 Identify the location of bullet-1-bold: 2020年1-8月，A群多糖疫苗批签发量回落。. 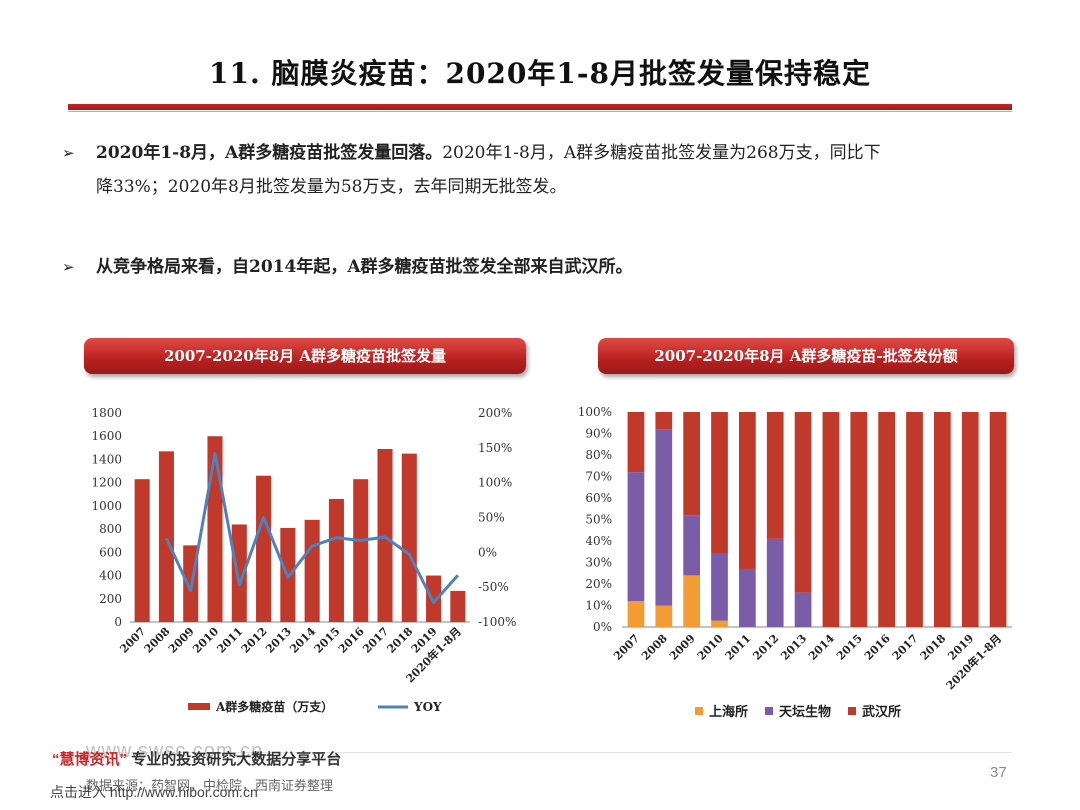
(269, 153).